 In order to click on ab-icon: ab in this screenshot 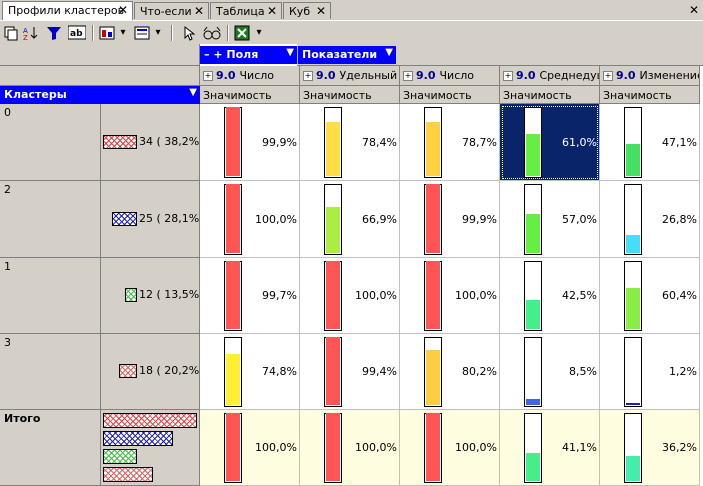, I will do `click(77, 33)`.